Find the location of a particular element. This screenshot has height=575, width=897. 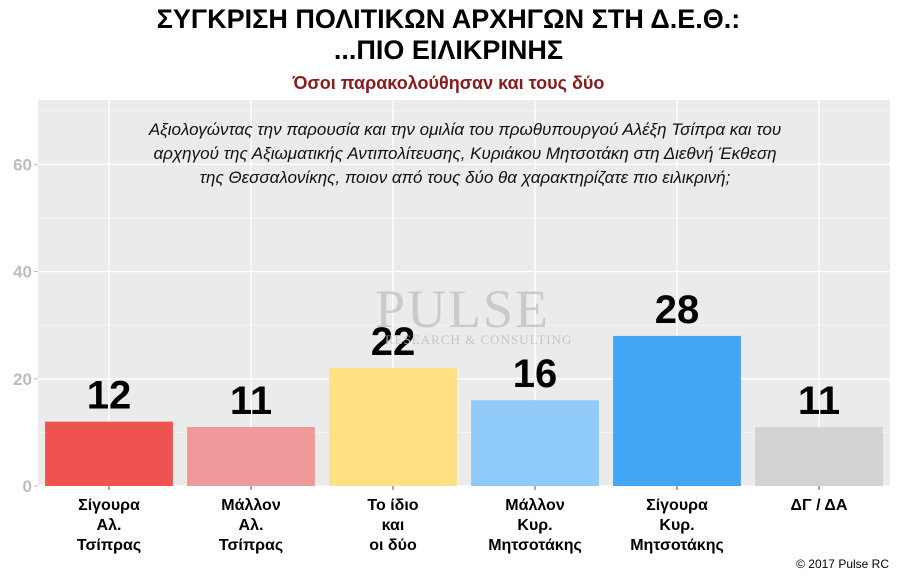

chart-subtitle: Όσοι παρακολούθησαν και τους δύο is located at coordinates (448, 83).